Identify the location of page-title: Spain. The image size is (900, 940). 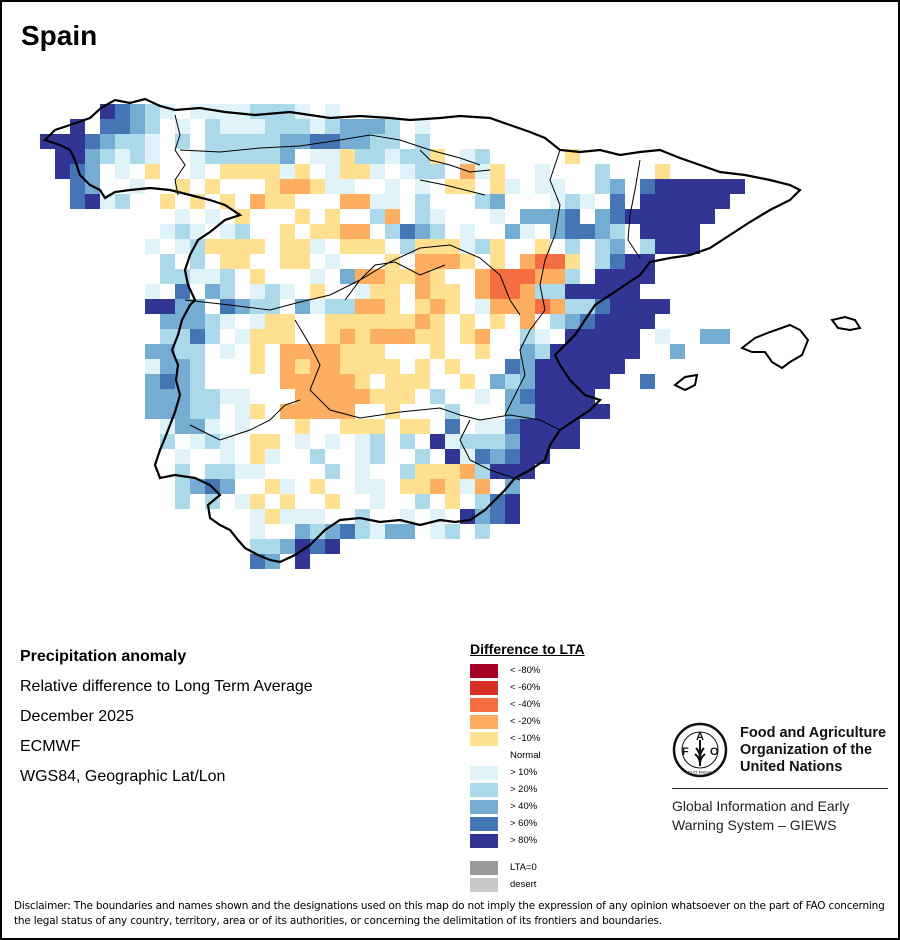
(59, 35).